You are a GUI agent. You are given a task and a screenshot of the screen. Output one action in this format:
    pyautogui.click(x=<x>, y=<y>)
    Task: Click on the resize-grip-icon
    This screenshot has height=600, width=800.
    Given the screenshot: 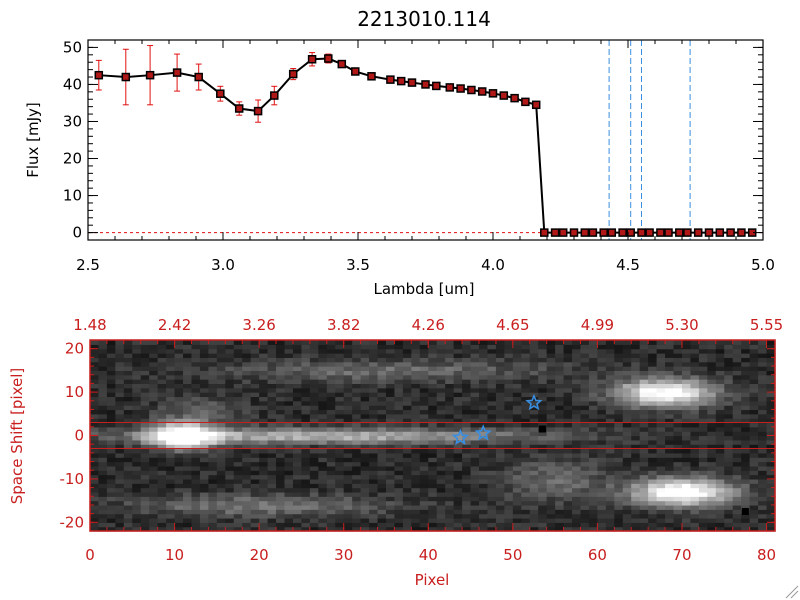 What is the action you would take?
    pyautogui.click(x=792, y=592)
    